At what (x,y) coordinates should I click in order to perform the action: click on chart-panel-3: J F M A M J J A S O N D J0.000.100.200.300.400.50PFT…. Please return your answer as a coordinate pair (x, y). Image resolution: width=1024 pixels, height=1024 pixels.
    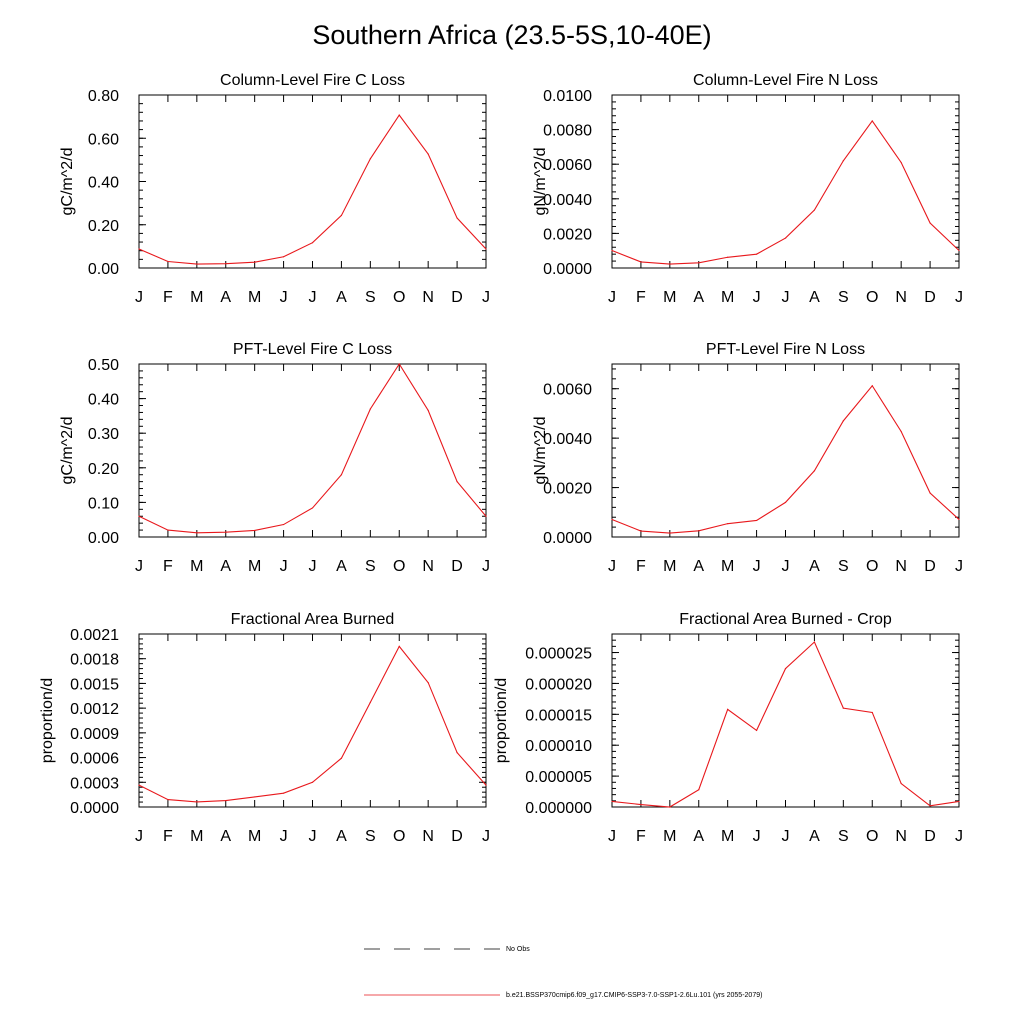
    Looking at the image, I should click on (274, 458).